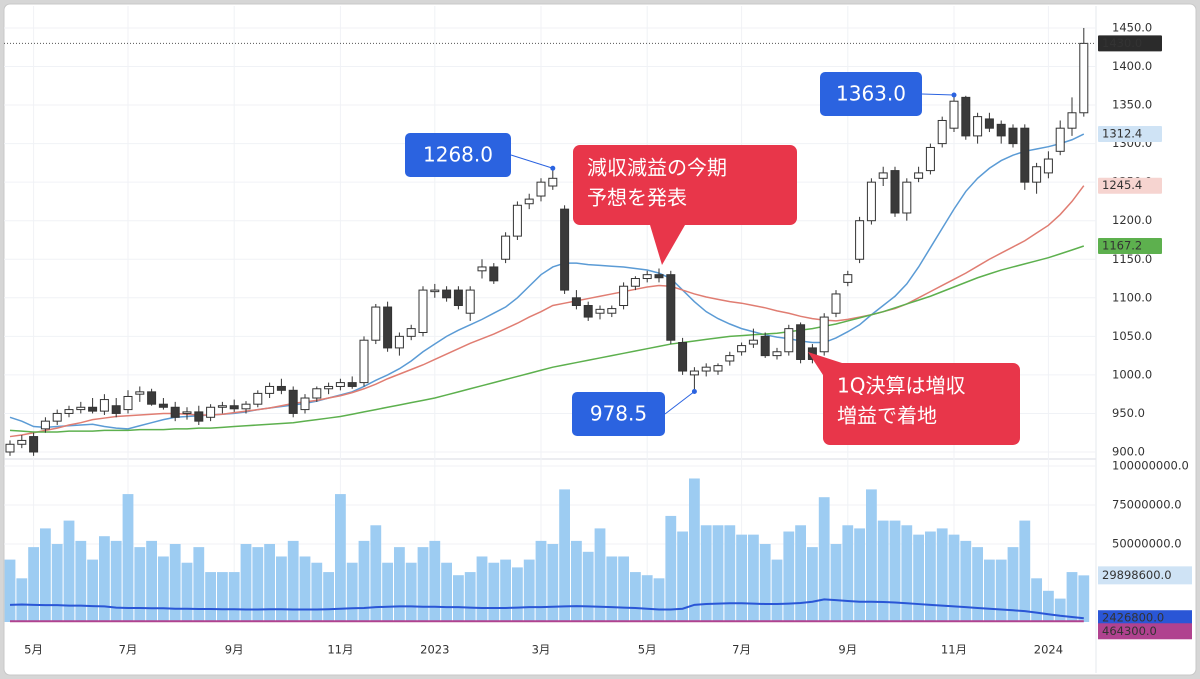 The image size is (1200, 679). Describe the element at coordinates (33, 650) in the screenshot. I see `x-tick-label: 5月` at that location.